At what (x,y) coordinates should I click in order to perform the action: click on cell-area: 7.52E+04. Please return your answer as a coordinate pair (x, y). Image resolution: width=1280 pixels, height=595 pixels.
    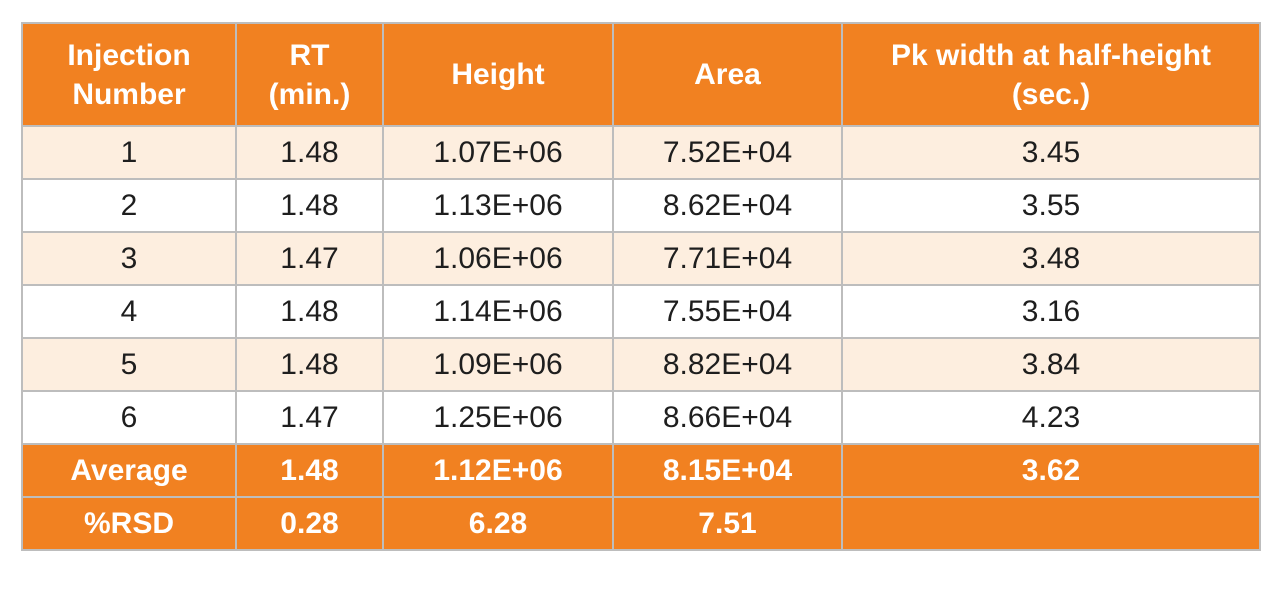
    Looking at the image, I should click on (727, 152).